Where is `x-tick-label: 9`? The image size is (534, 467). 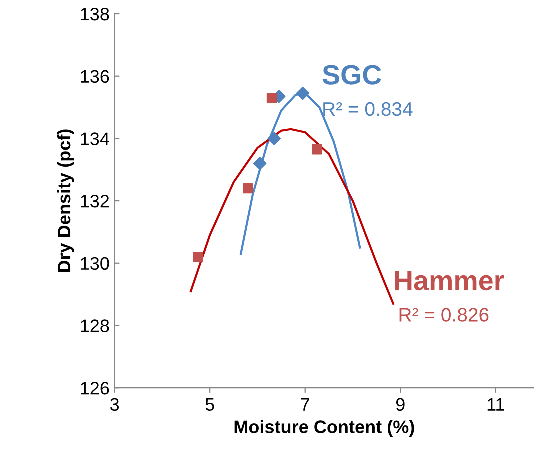 x-tick-label: 9 is located at coordinates (400, 405).